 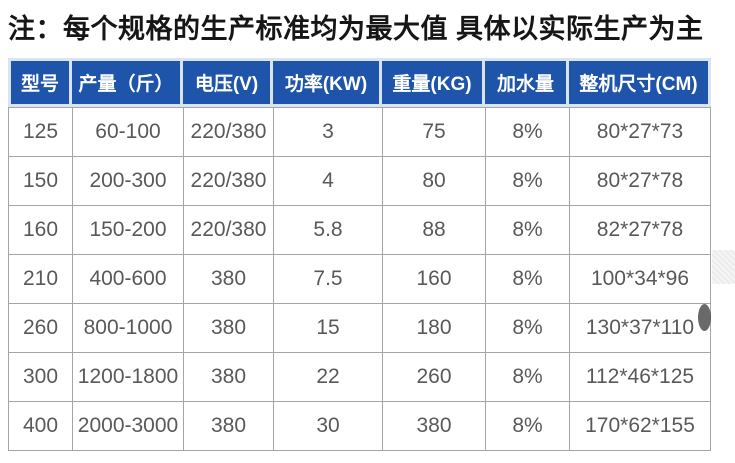 I want to click on table-cell: 88, so click(x=433, y=230).